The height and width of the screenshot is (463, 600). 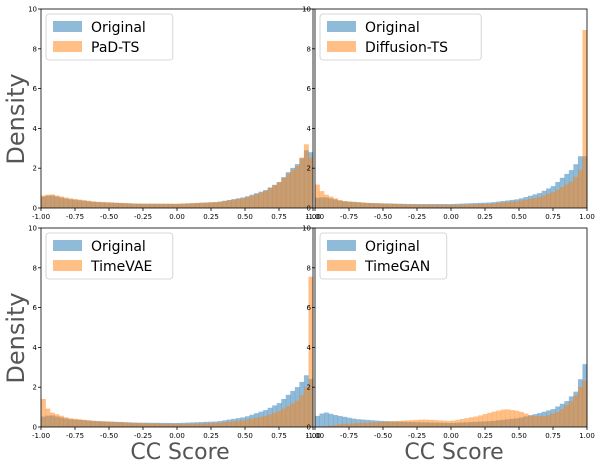 What do you see at coordinates (16, 337) in the screenshot?
I see `y-axis-label-bottom: Density` at bounding box center [16, 337].